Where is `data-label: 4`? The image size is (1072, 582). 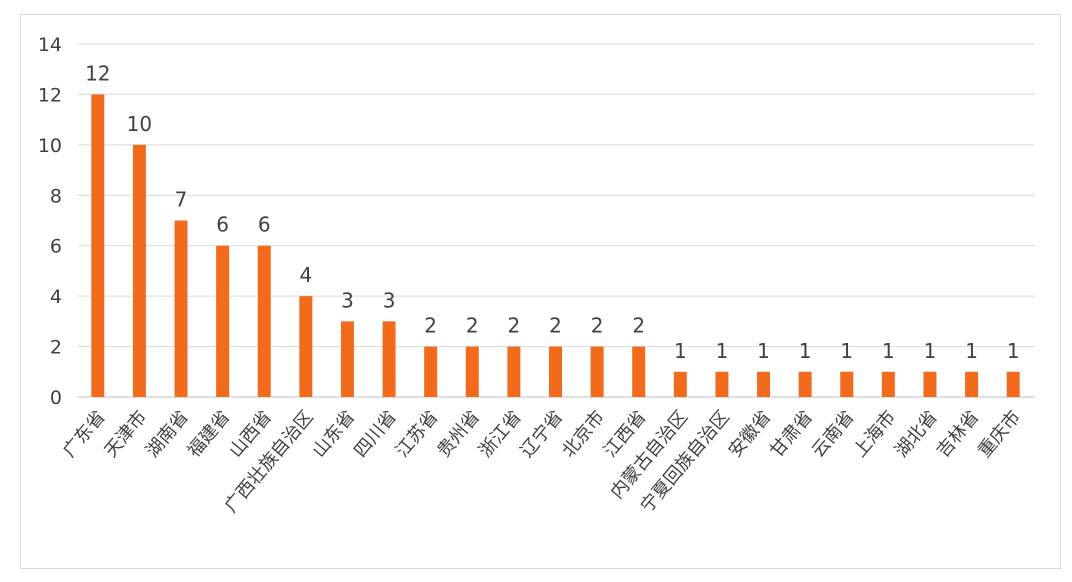
data-label: 4 is located at coordinates (305, 275).